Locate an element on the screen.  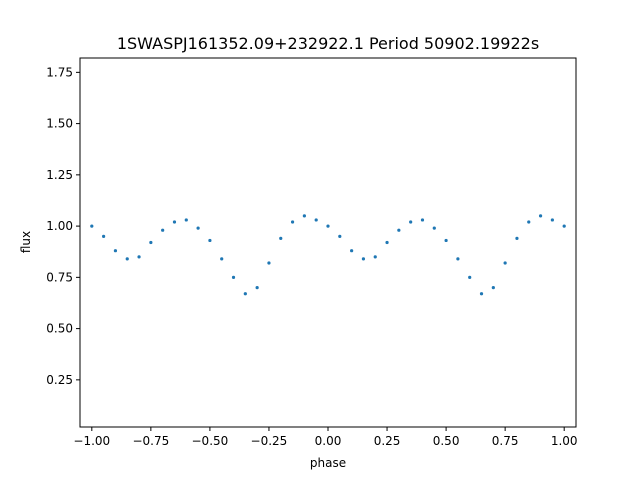
x-axis: −1.00 −0.75 −0.50 −0.25 0.00 0.25 0.50 0.75 1.00 is located at coordinates (325, 437).